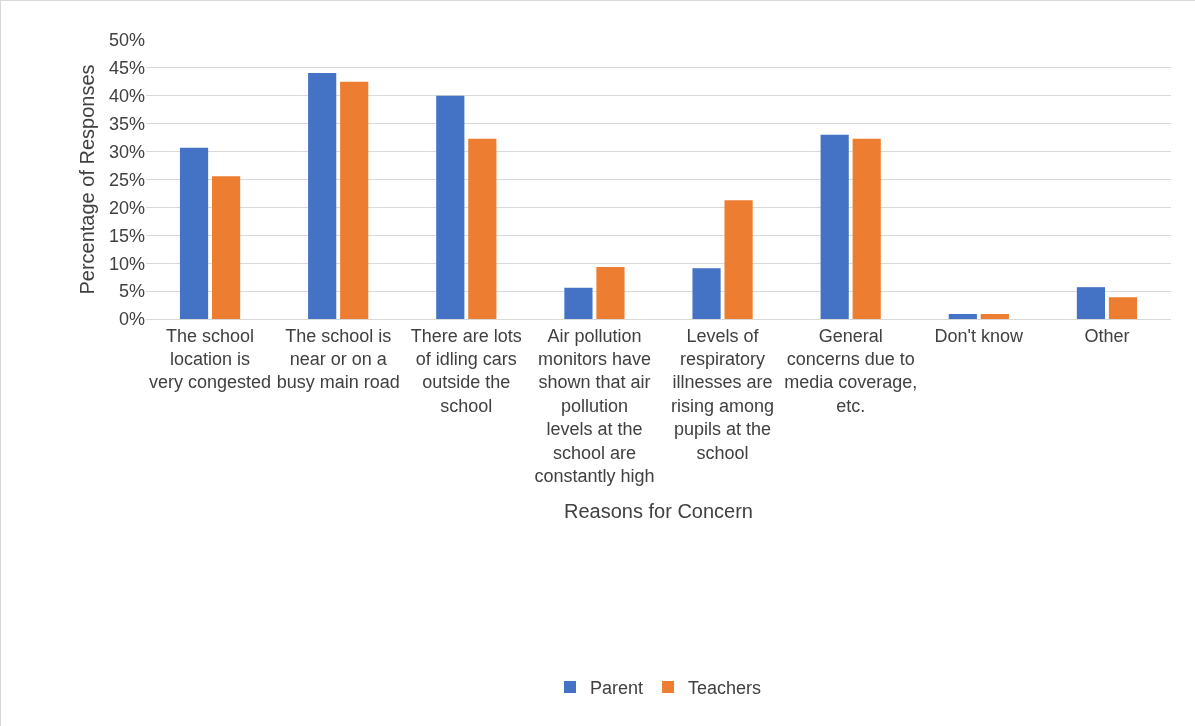 Image resolution: width=1195 pixels, height=726 pixels. Describe the element at coordinates (126, 207) in the screenshot. I see `y-tick-label: 20%` at that location.